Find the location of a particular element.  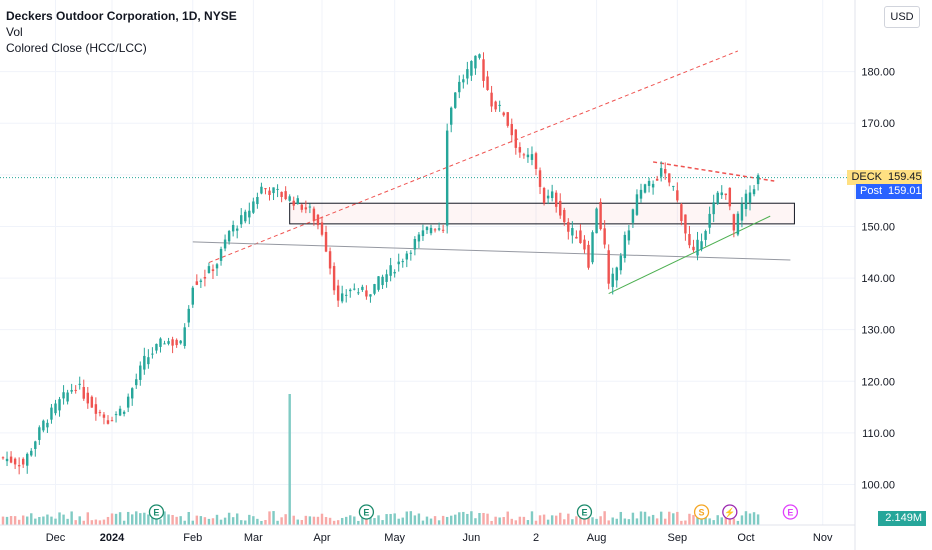

last-price-tag: 159.45 is located at coordinates (903, 177).